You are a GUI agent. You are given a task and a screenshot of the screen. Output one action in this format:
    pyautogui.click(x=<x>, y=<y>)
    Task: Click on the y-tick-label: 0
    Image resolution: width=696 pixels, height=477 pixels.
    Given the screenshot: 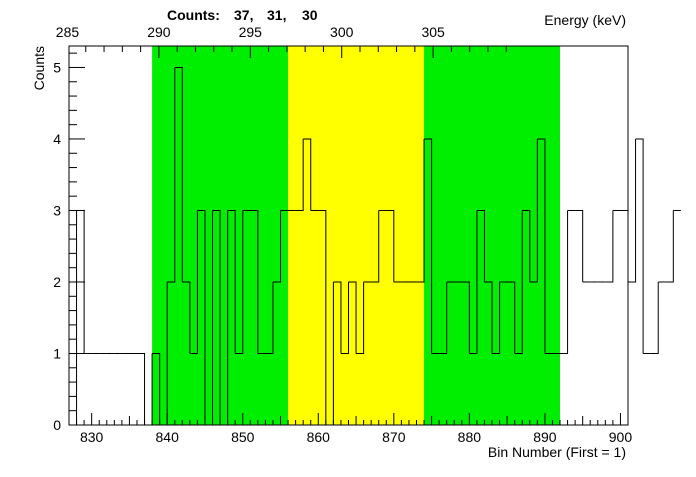 What is the action you would take?
    pyautogui.click(x=57, y=425)
    